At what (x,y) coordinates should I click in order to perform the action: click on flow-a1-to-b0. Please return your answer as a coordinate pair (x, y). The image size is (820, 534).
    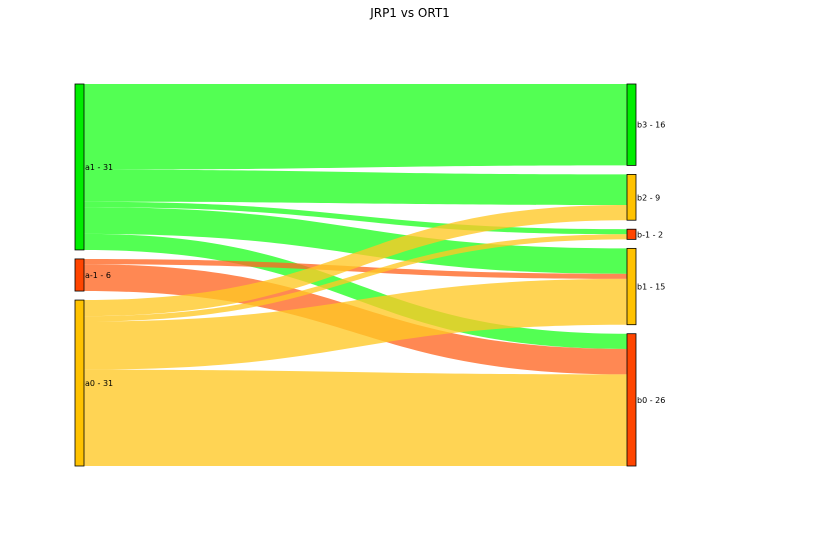
    Looking at the image, I should click on (355, 291).